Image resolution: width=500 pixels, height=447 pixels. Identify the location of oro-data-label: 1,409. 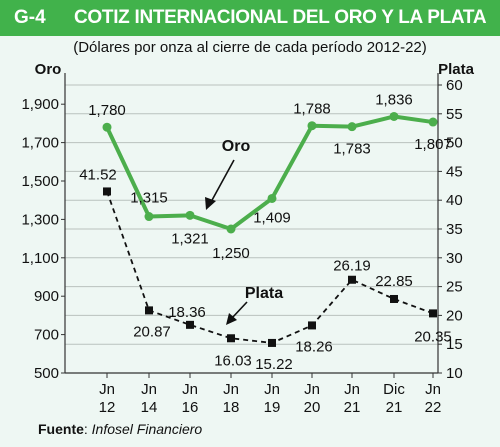
(272, 217).